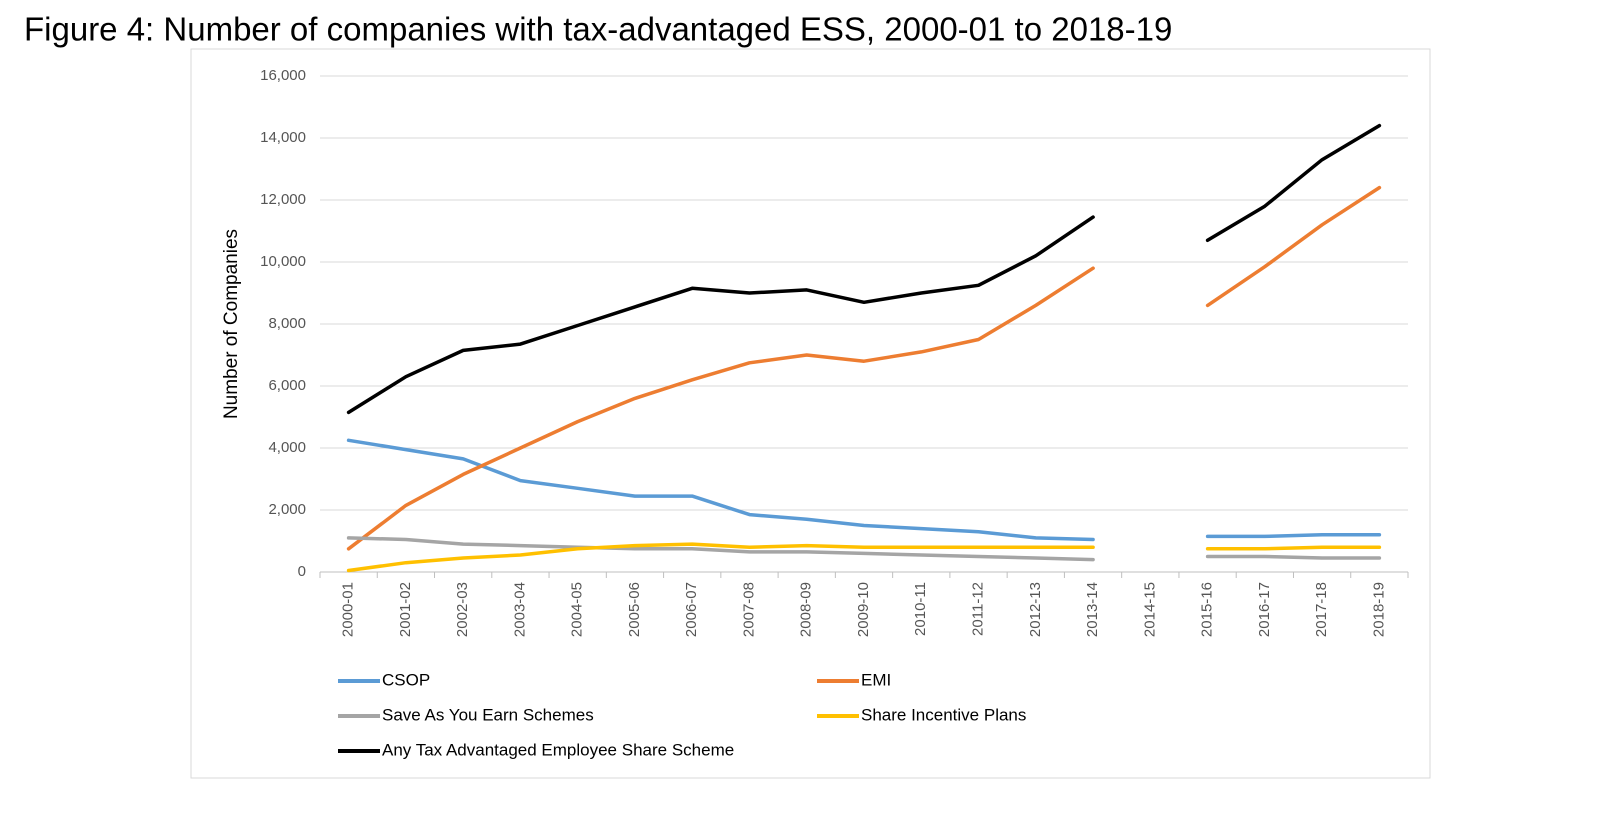 This screenshot has height=828, width=1600. Describe the element at coordinates (287, 385) in the screenshot. I see `y-tick-label: 6,000` at that location.